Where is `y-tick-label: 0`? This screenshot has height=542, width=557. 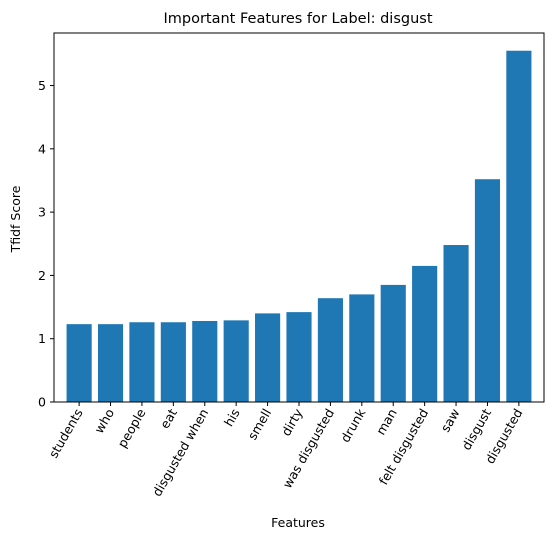
y-tick-label: 0 is located at coordinates (42, 402).